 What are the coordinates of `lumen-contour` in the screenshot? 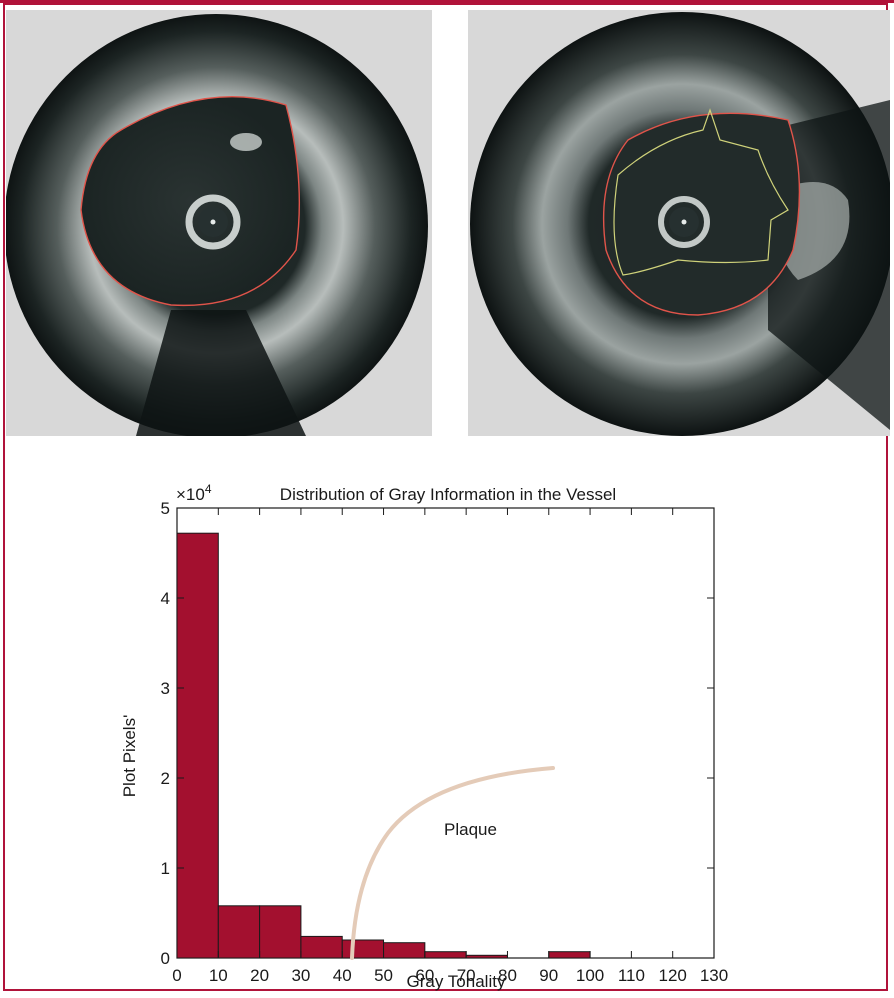 It's located at (190, 201).